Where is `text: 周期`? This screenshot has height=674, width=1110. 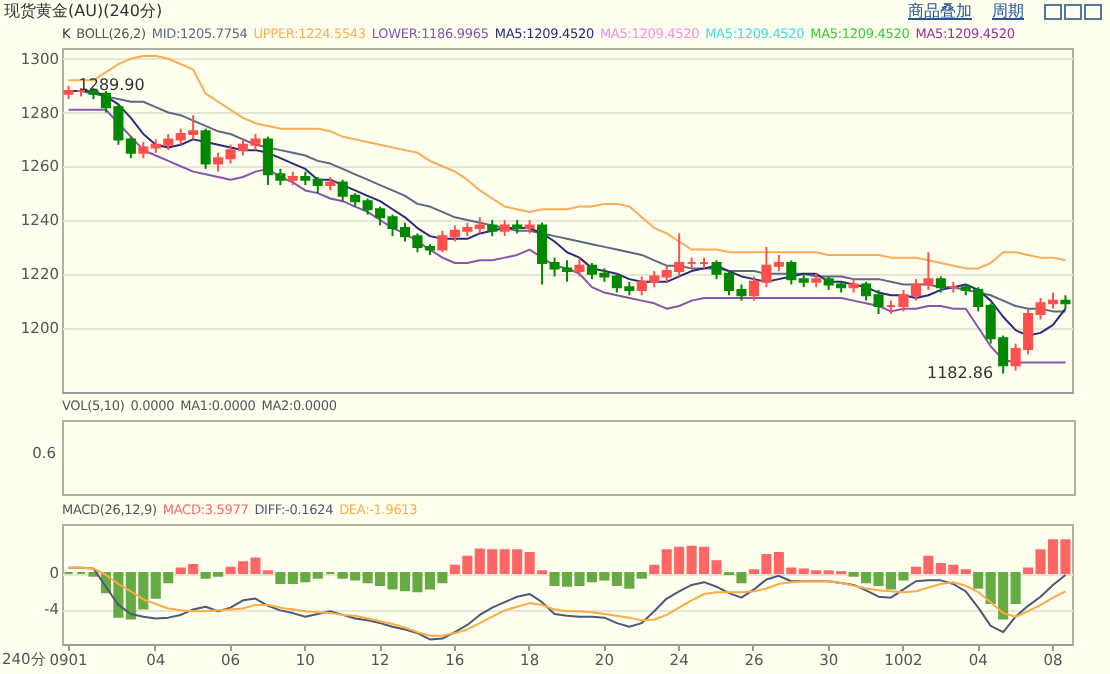
text: 周期 is located at coordinates (1008, 12).